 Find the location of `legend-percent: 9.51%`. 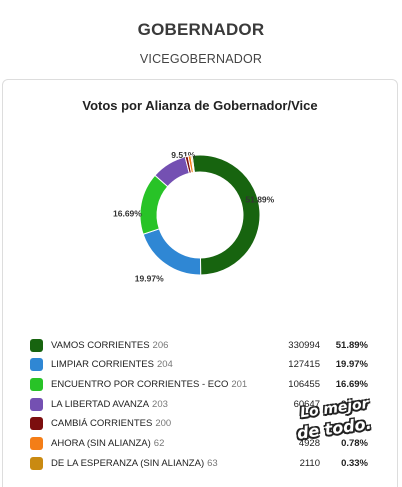

legend-percent: 9.51% is located at coordinates (354, 404).